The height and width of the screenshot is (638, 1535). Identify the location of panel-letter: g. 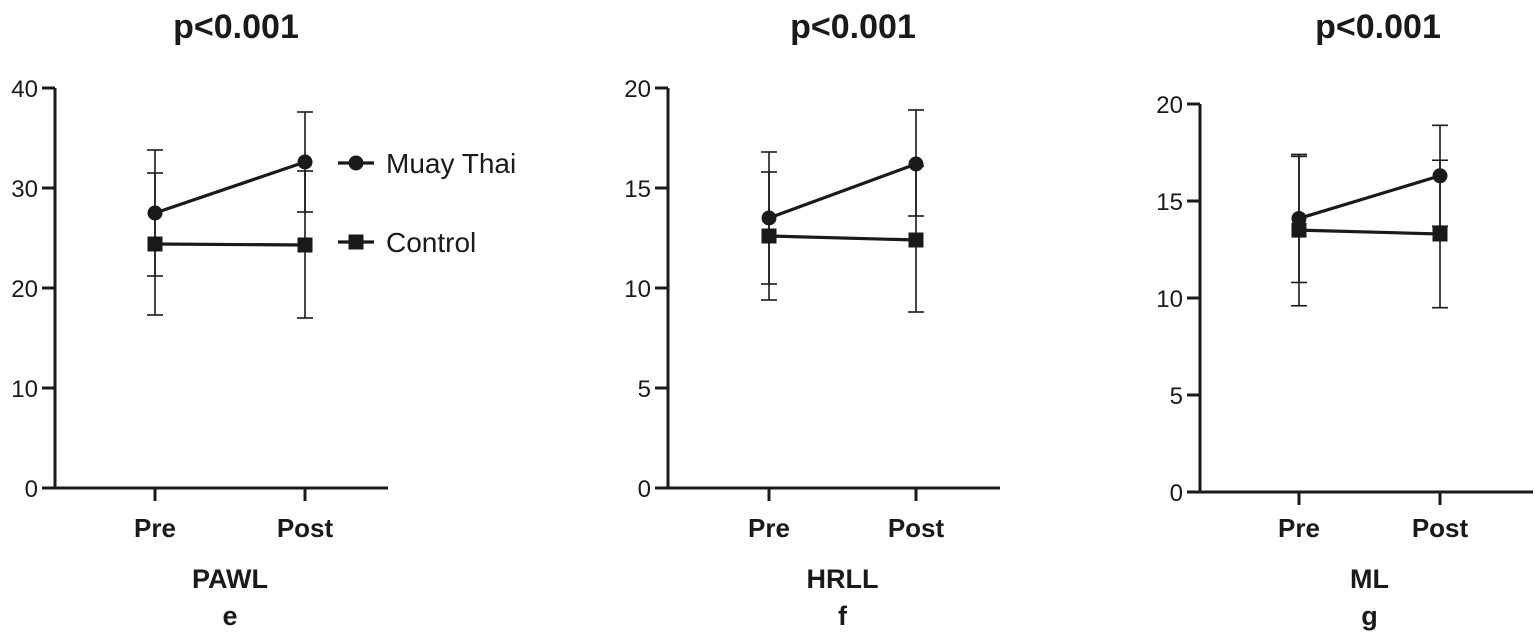
(1369, 616).